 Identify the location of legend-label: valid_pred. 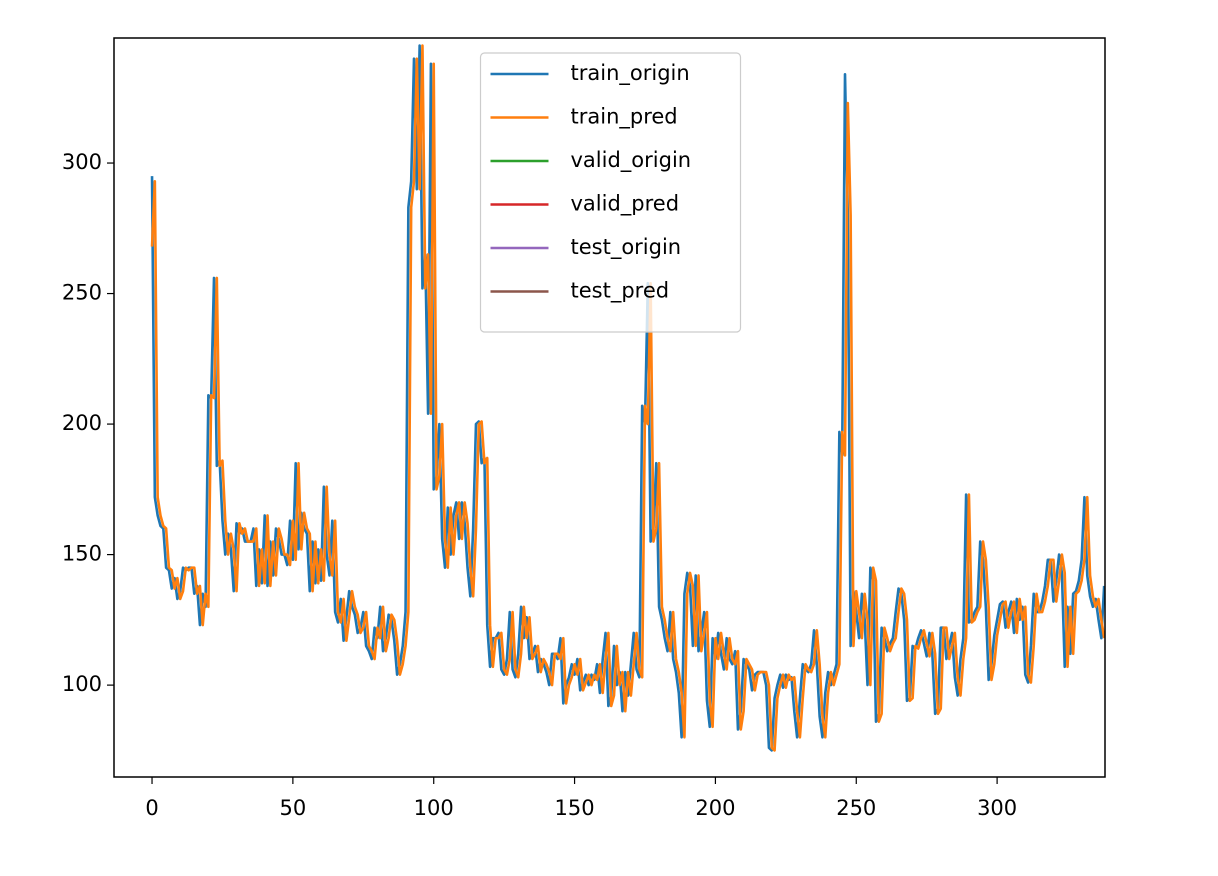
(625, 204).